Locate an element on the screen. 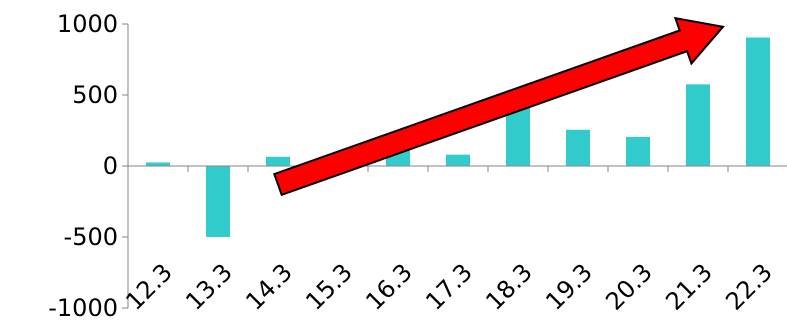  bar-12.3 is located at coordinates (158, 164).